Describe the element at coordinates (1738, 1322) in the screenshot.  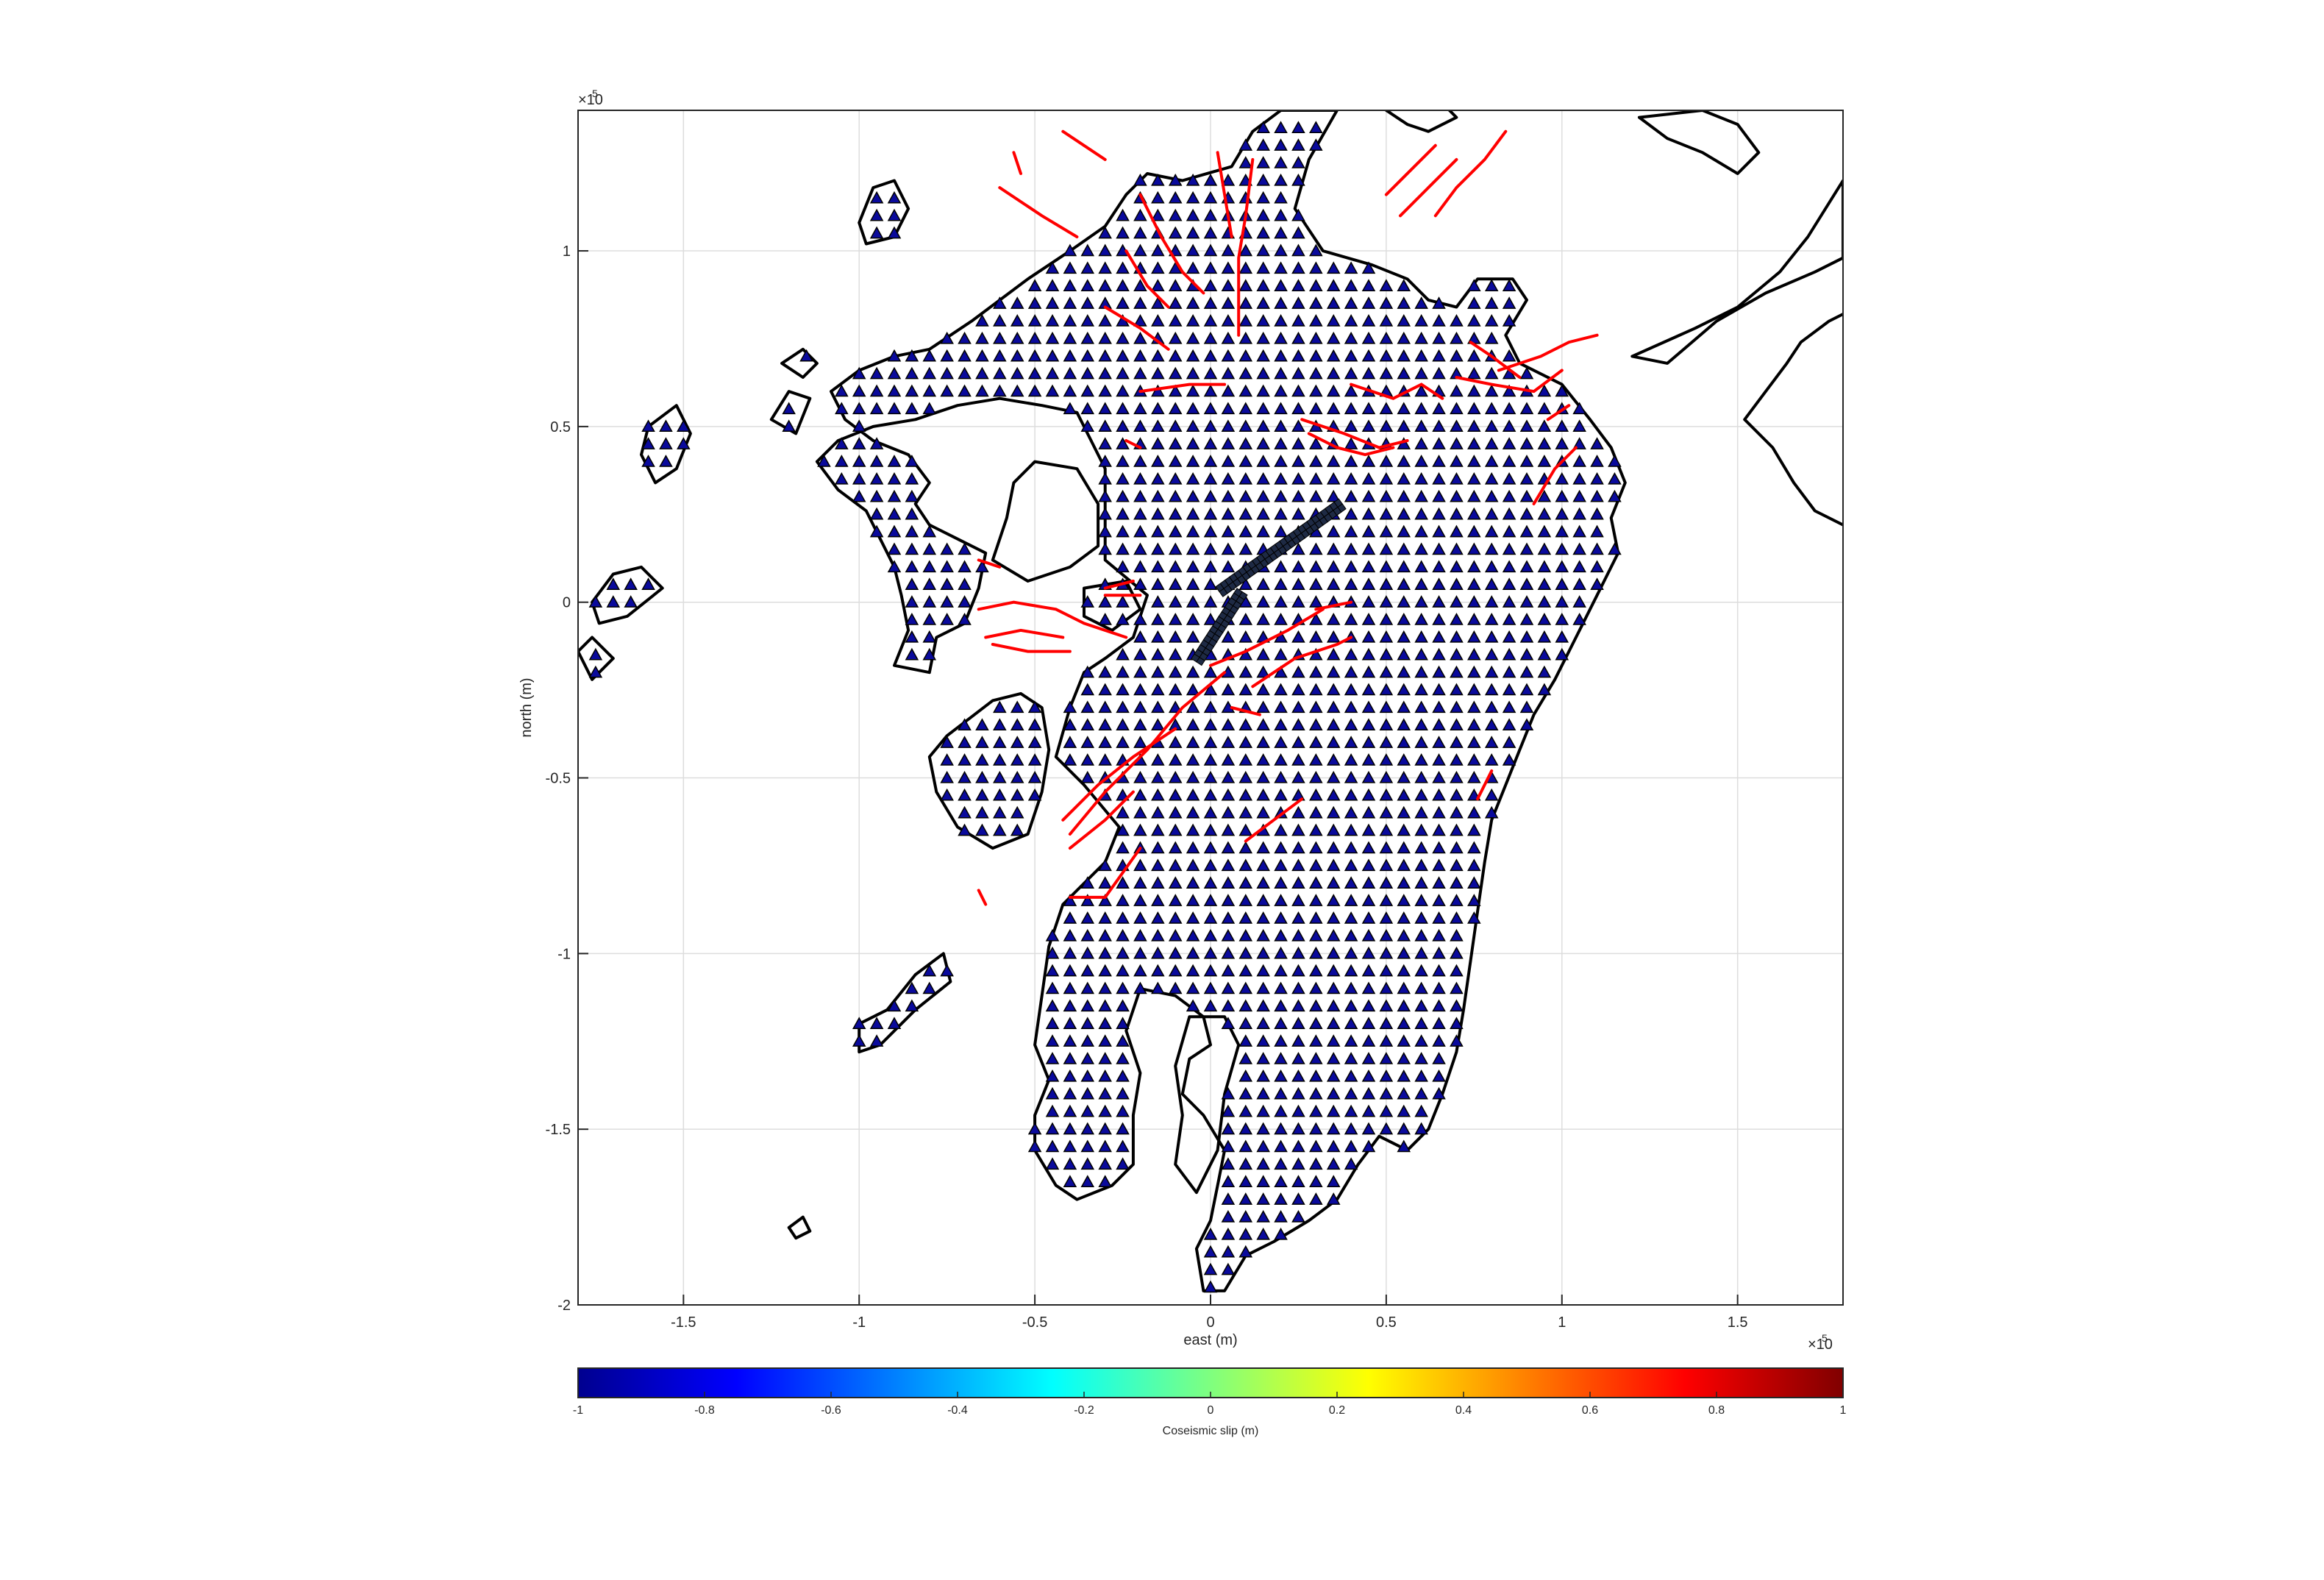
I see `x-tick-label: 1.5` at that location.